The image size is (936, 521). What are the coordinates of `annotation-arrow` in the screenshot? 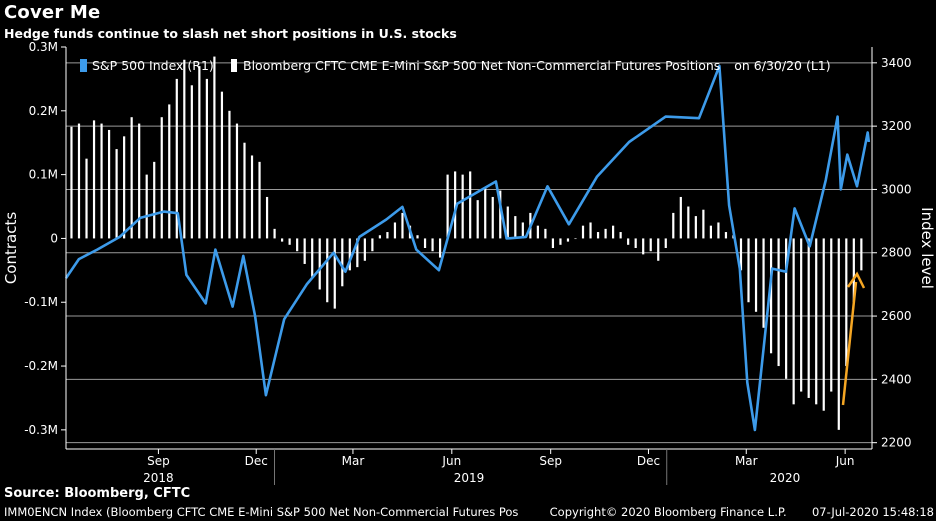 It's located at (853, 338).